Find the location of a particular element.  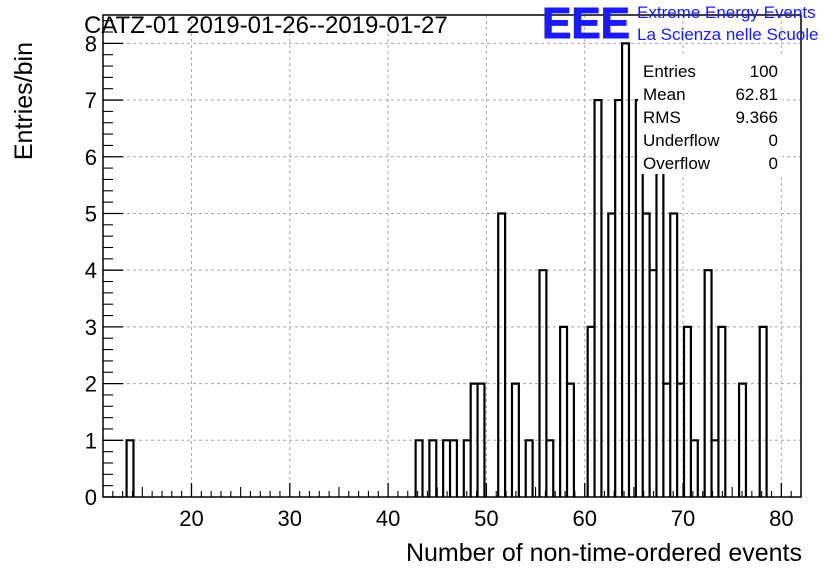

y-tick-labels: 0 1 2 3 4 5 6 7 8 is located at coordinates (91, 270).